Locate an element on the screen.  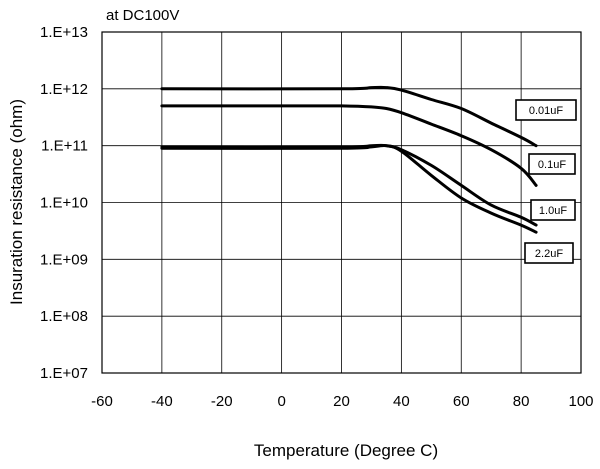
x-tick-label: -40 is located at coordinates (162, 401).